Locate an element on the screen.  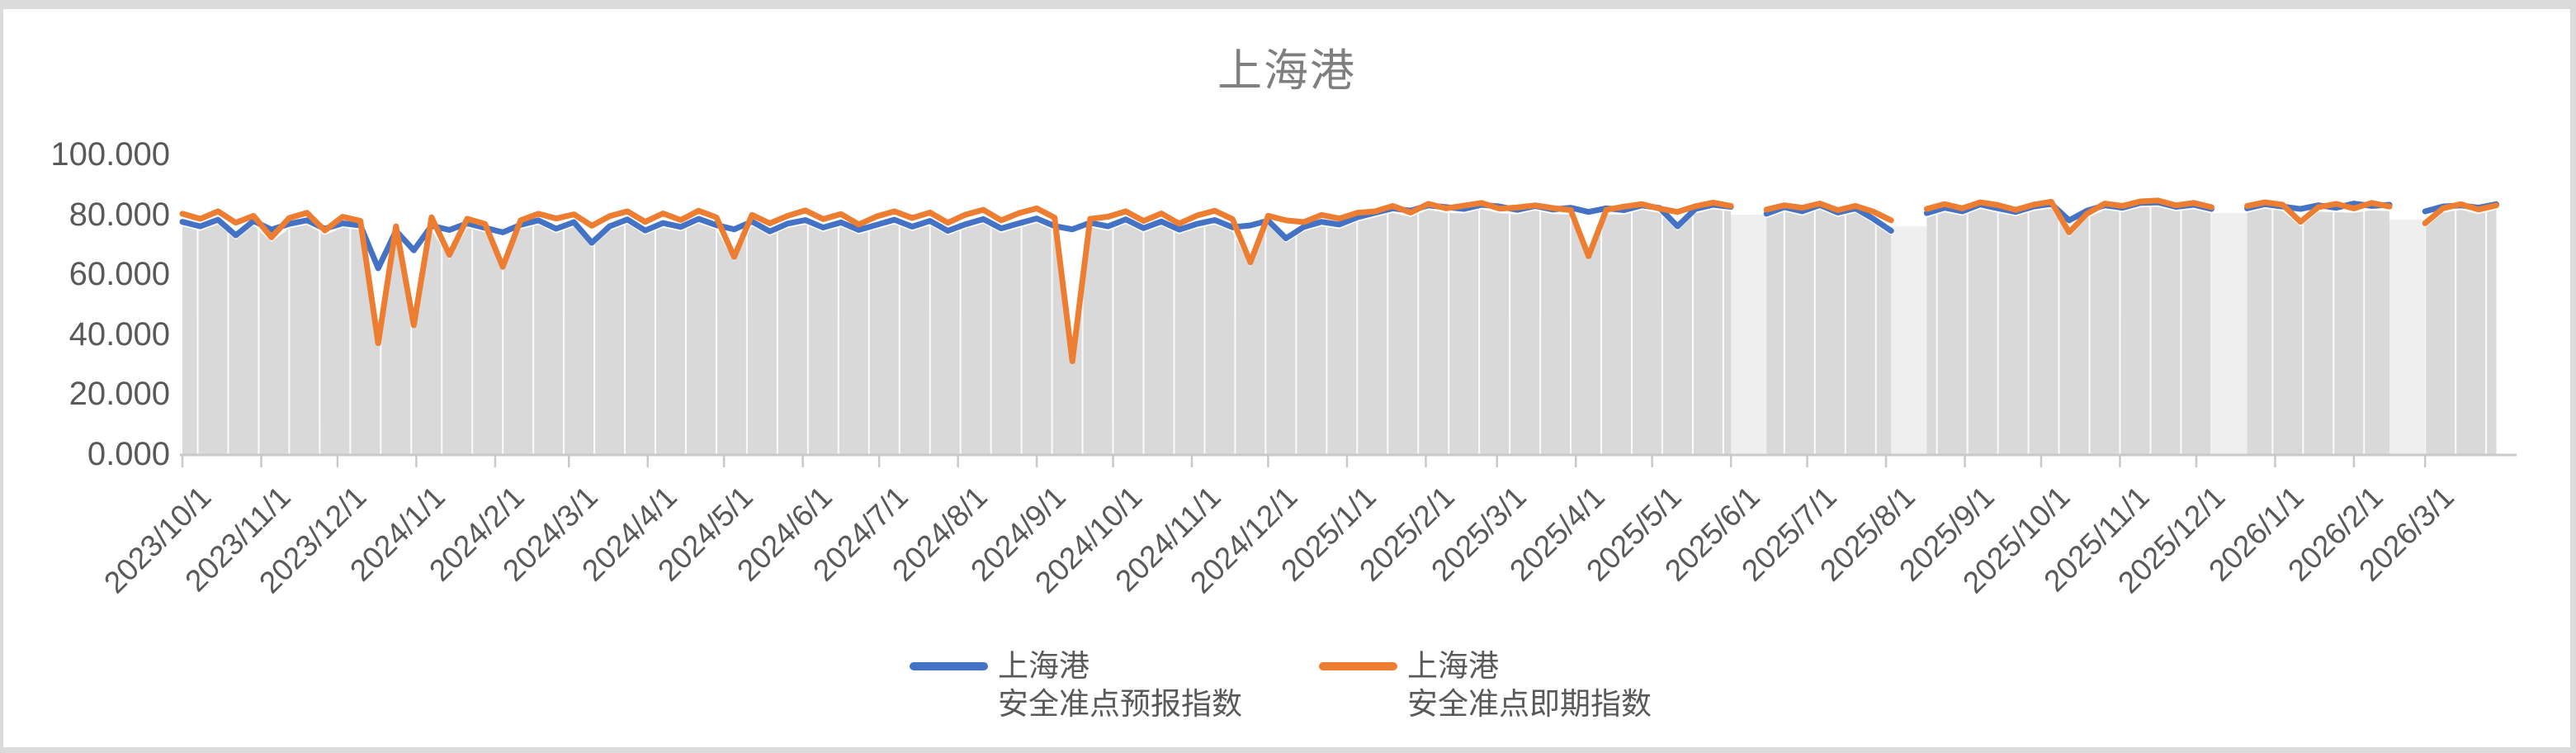
legend-item-spot: 上海港 安全准点即期指数 is located at coordinates (1485, 685).